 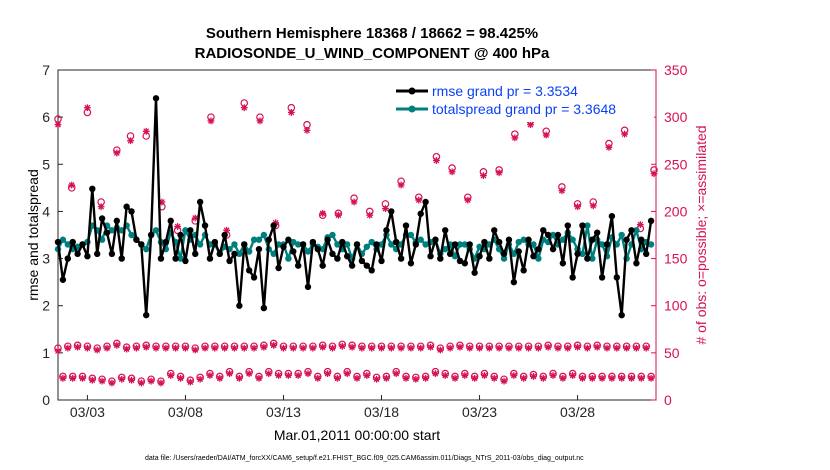 I want to click on x-tick-label: 03/18, so click(x=381, y=412).